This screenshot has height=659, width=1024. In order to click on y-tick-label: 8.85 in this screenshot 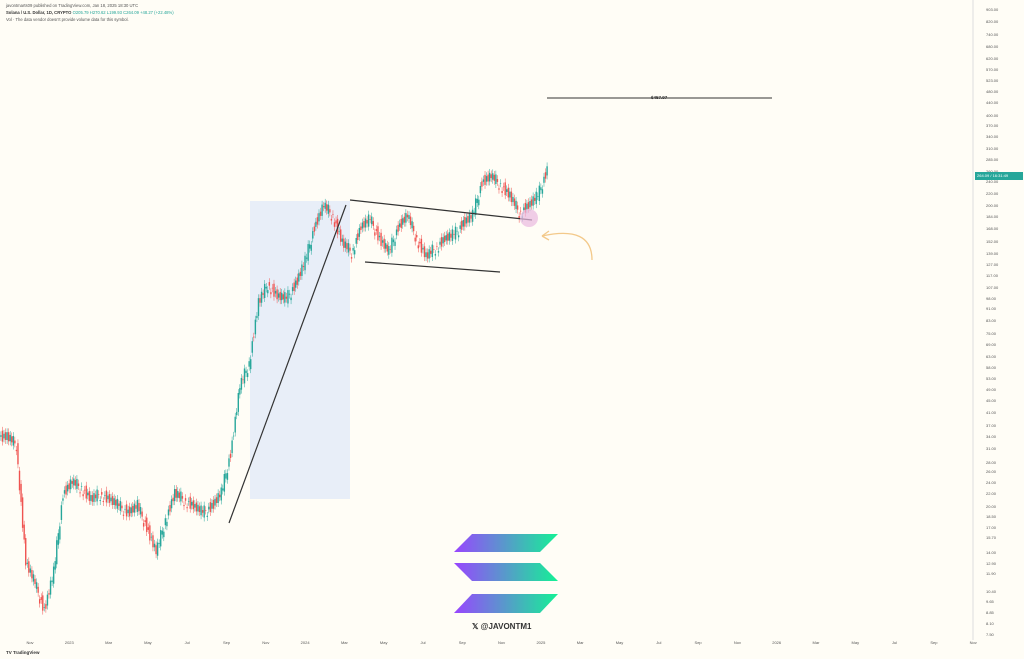, I will do `click(990, 612)`.